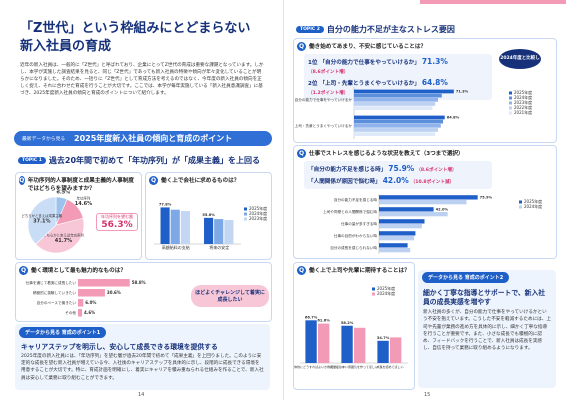 The image size is (566, 400). What do you see at coordinates (436, 170) in the screenshot?
I see `change: （8.6ポイント増）` at bounding box center [436, 170].